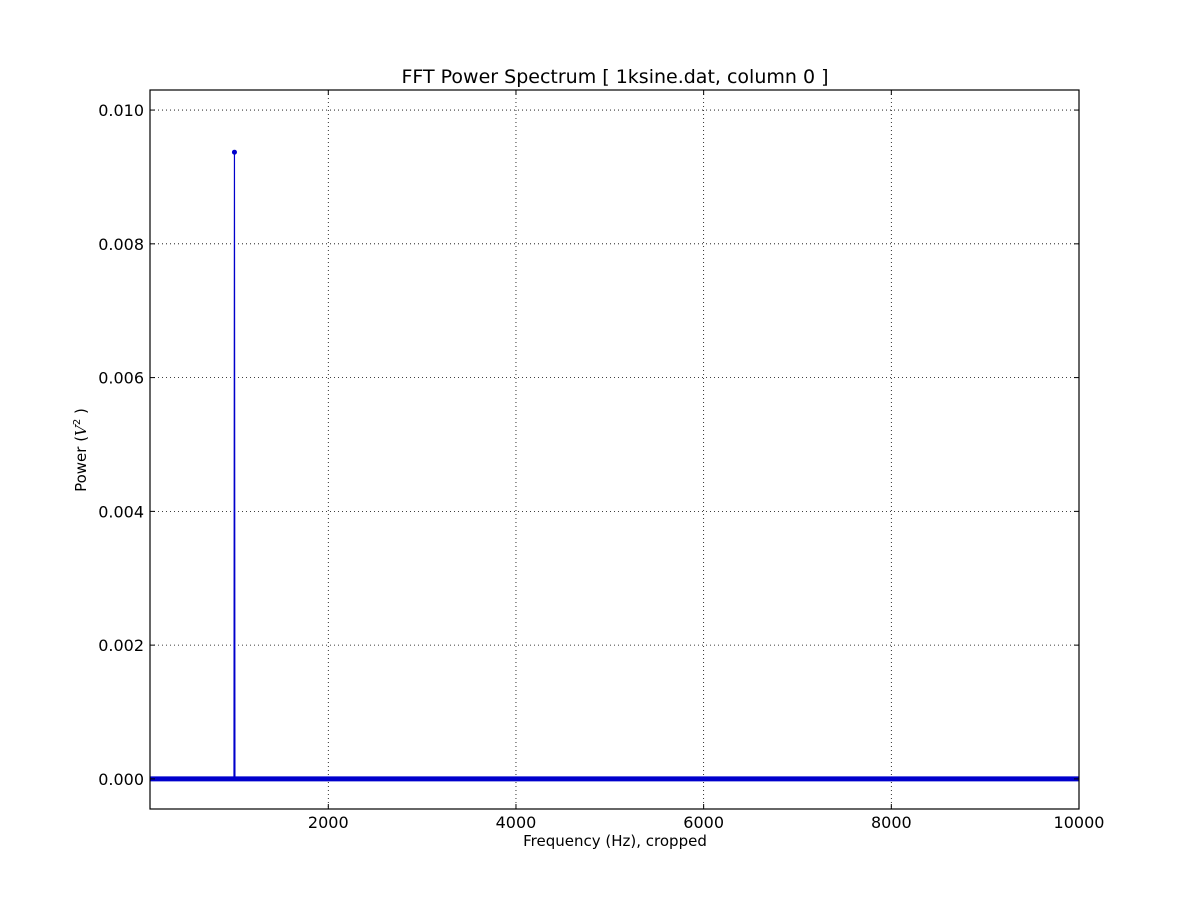 Image resolution: width=1200 pixels, height=904 pixels. I want to click on peak-point, so click(234, 152).